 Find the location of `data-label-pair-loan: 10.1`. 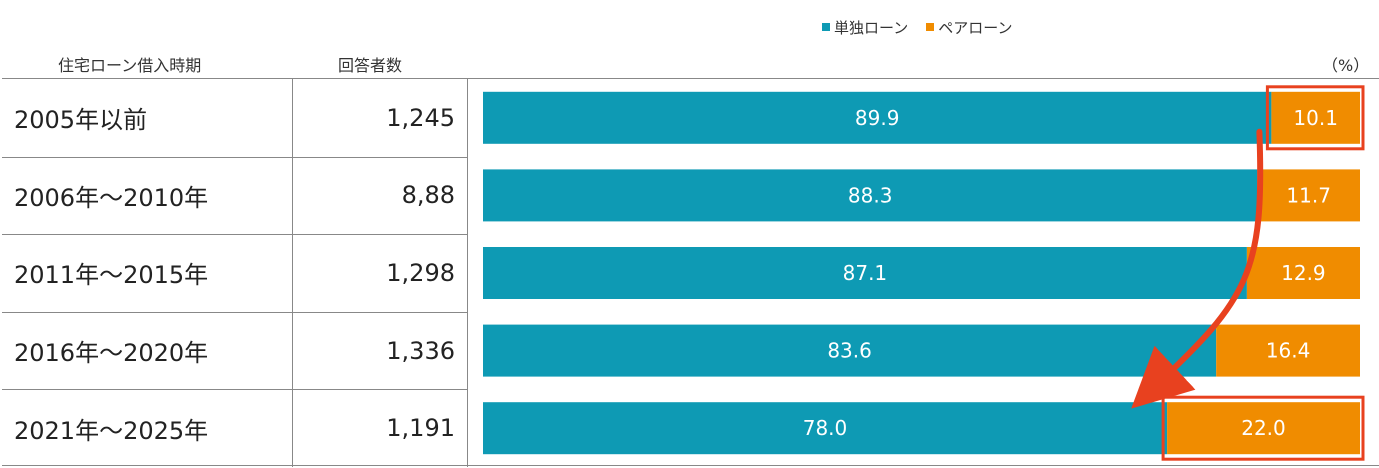

data-label-pair-loan: 10.1 is located at coordinates (1315, 118).